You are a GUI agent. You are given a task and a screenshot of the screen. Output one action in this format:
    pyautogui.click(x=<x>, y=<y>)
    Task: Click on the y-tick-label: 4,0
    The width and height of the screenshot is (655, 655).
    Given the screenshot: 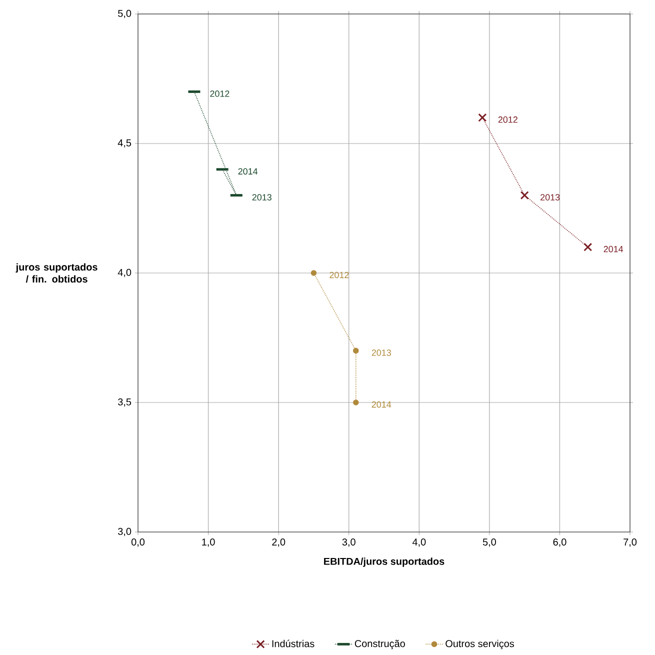 What is the action you would take?
    pyautogui.click(x=125, y=273)
    